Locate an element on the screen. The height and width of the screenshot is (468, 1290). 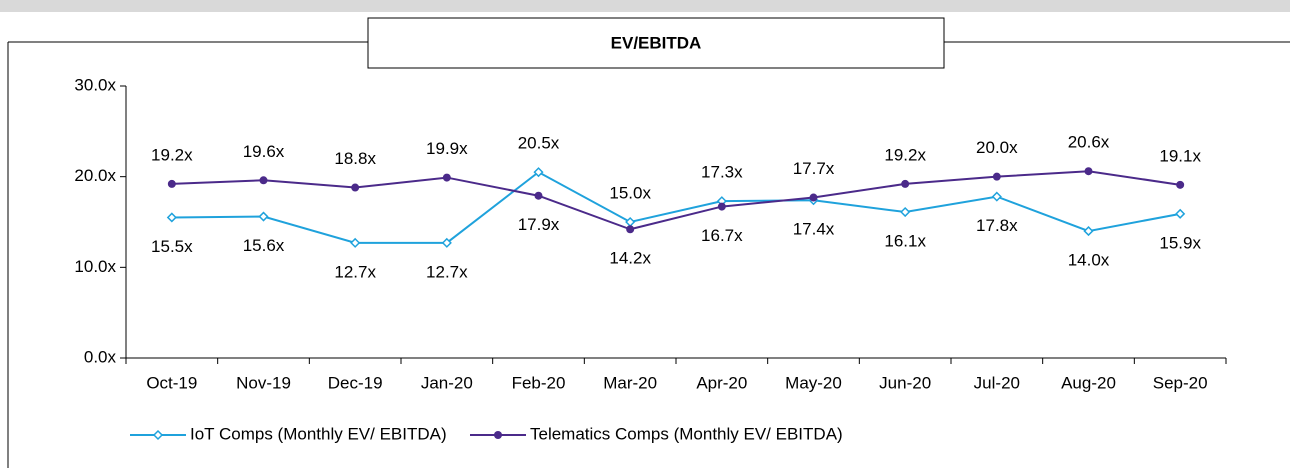
x-tick-label: Nov-19 is located at coordinates (263, 382).